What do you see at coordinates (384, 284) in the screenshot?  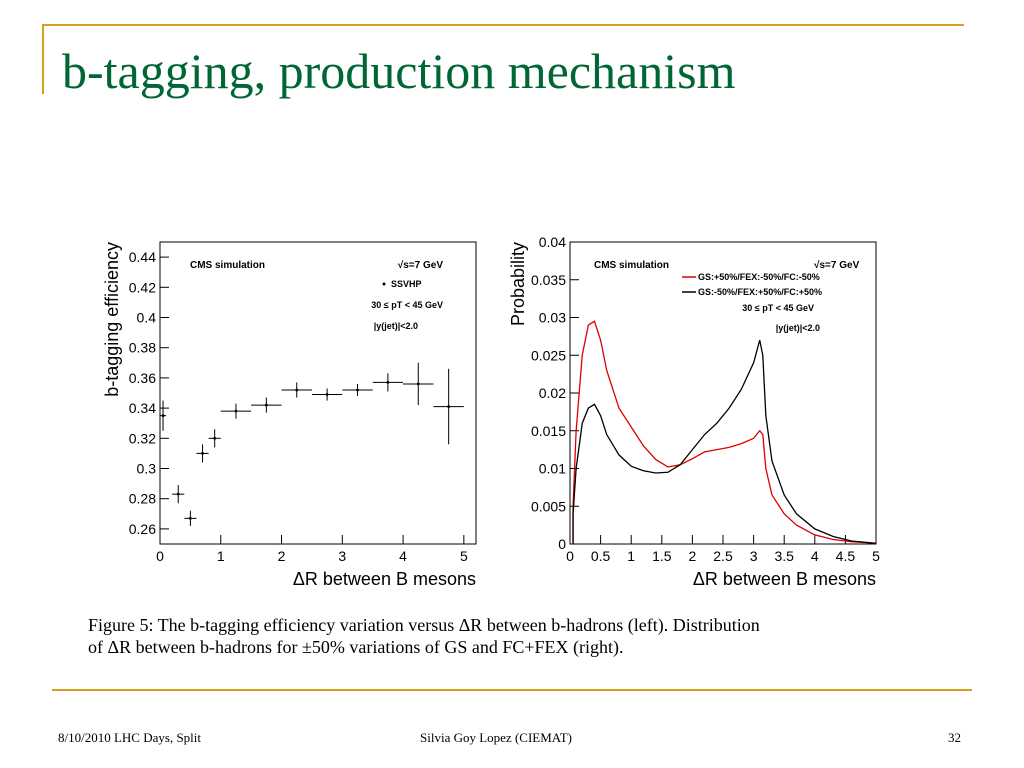 I see `legend-marker` at bounding box center [384, 284].